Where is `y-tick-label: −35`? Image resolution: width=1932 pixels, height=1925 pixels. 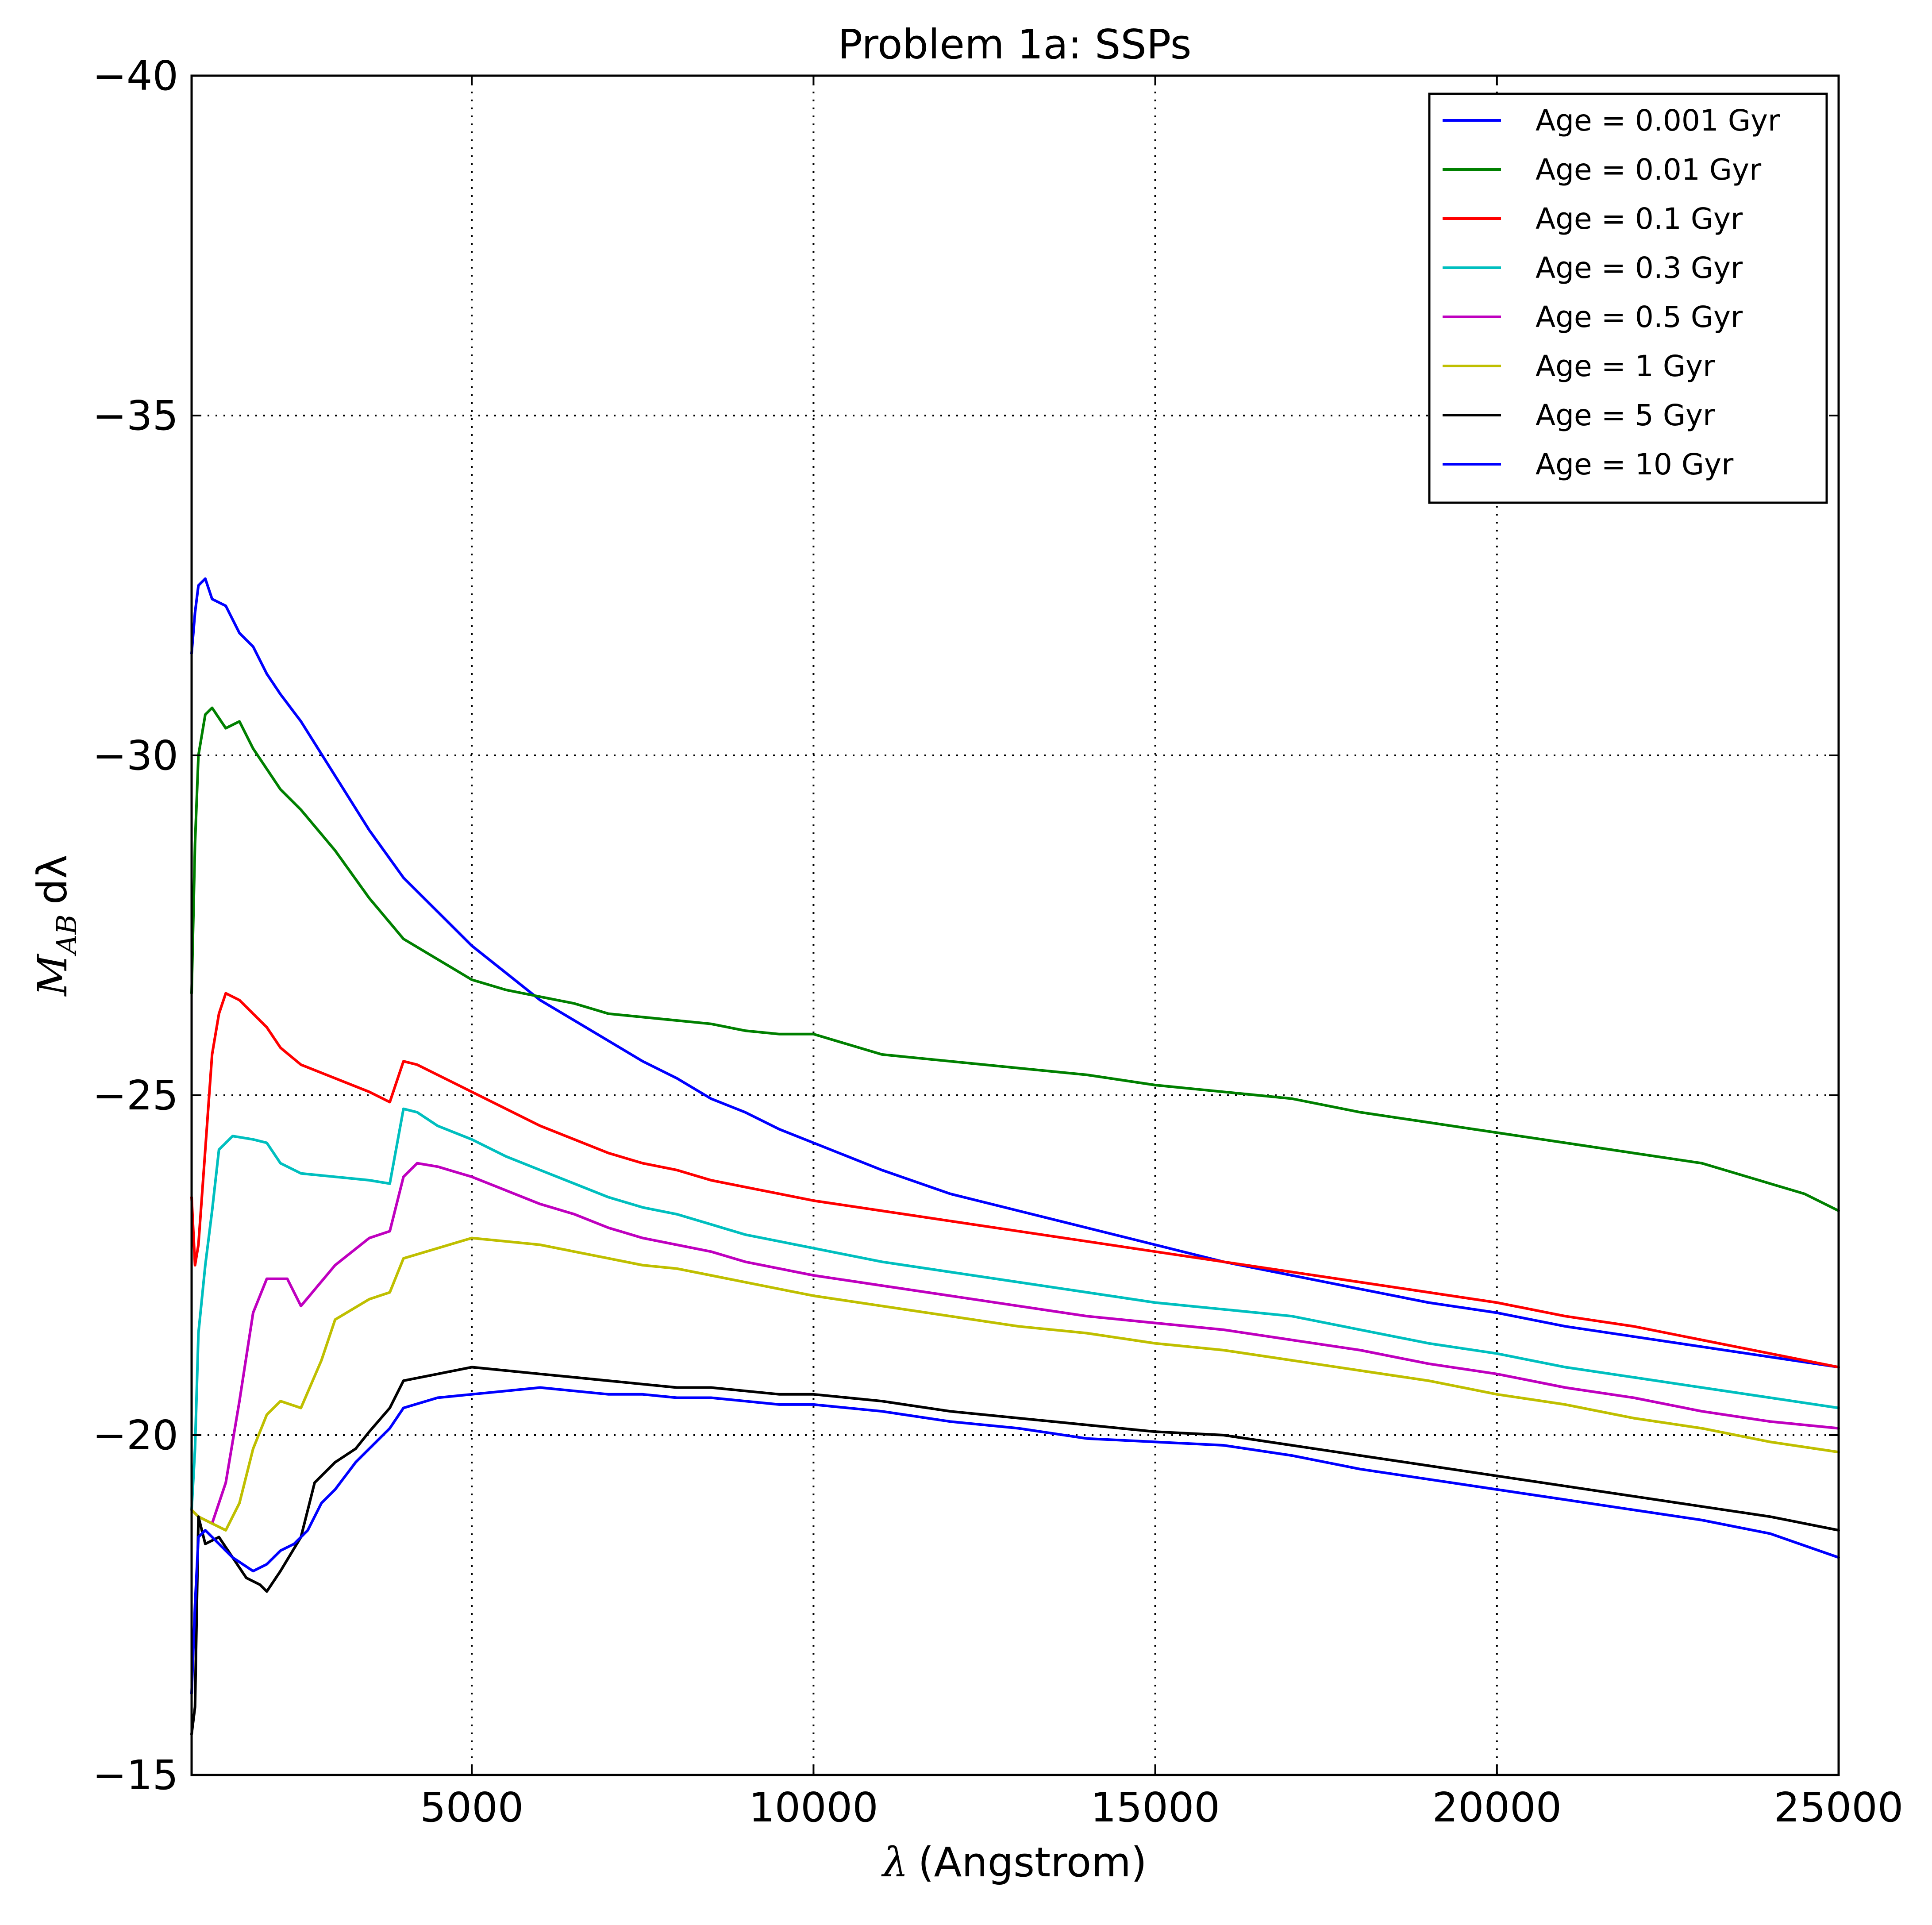 y-tick-label: −35 is located at coordinates (135, 416).